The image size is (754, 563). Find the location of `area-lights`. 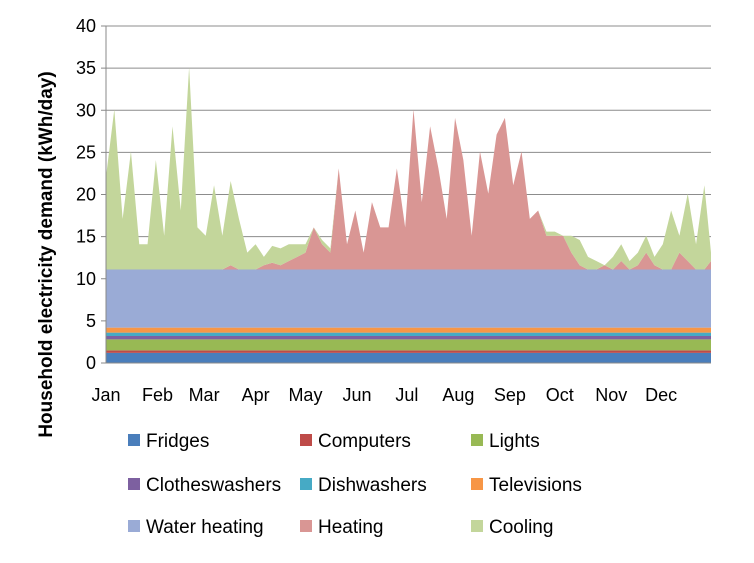

area-lights is located at coordinates (408, 345).